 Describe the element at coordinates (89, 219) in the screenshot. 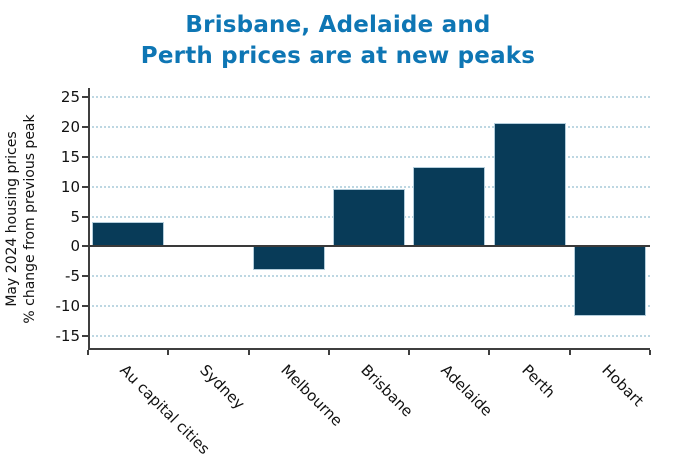

I see `y-axis` at that location.